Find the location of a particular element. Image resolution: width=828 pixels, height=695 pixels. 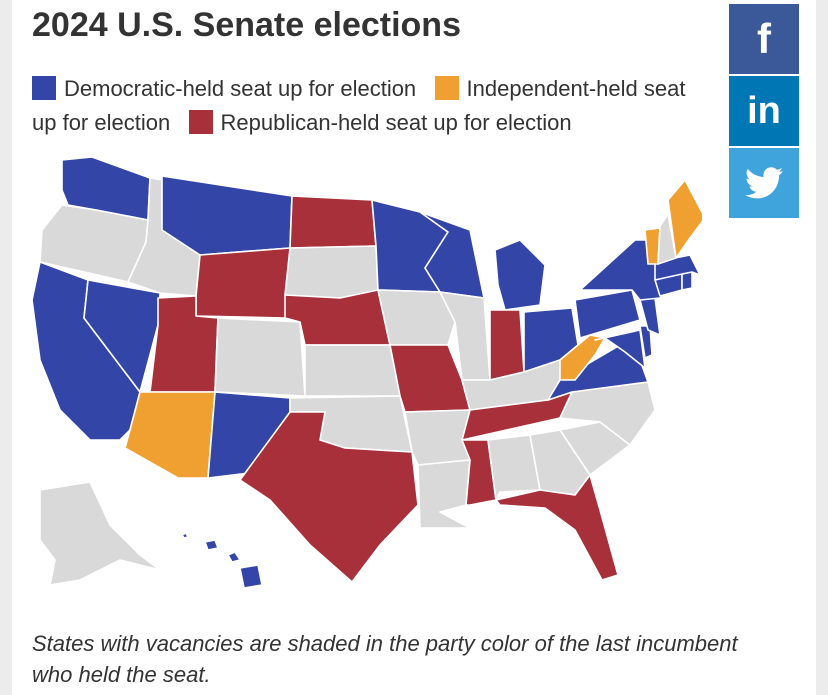

facebook-share-button: f is located at coordinates (764, 39).